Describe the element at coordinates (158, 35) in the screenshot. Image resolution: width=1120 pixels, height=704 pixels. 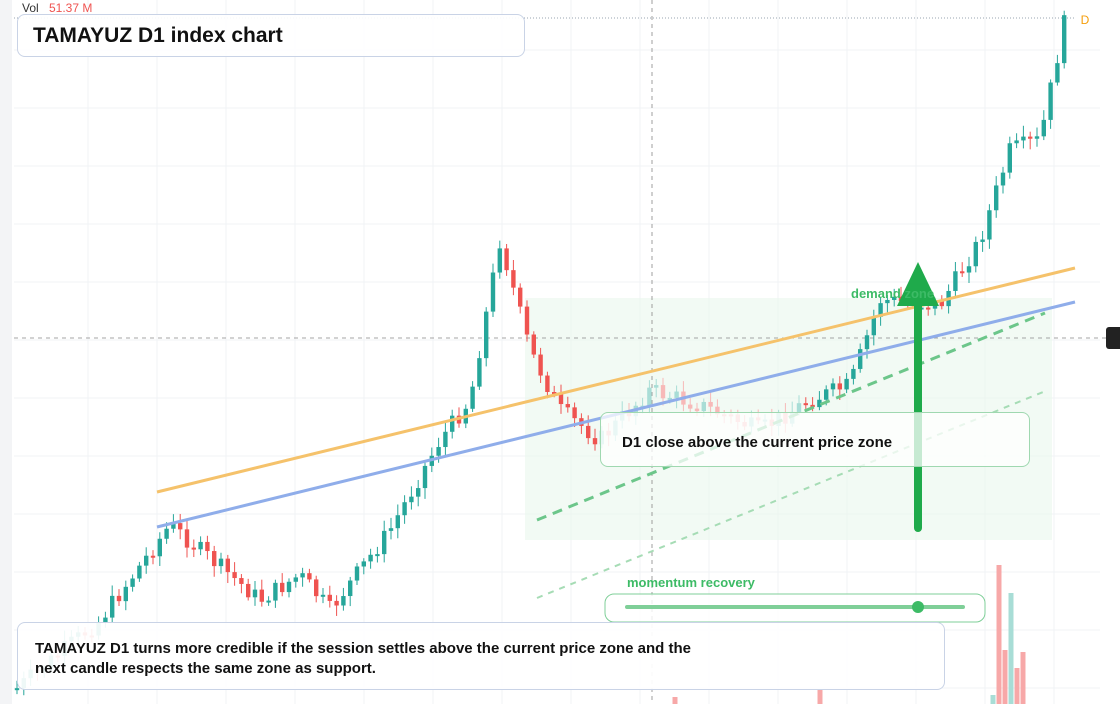
I see `title: TAMAYUZ D1 index chart` at that location.